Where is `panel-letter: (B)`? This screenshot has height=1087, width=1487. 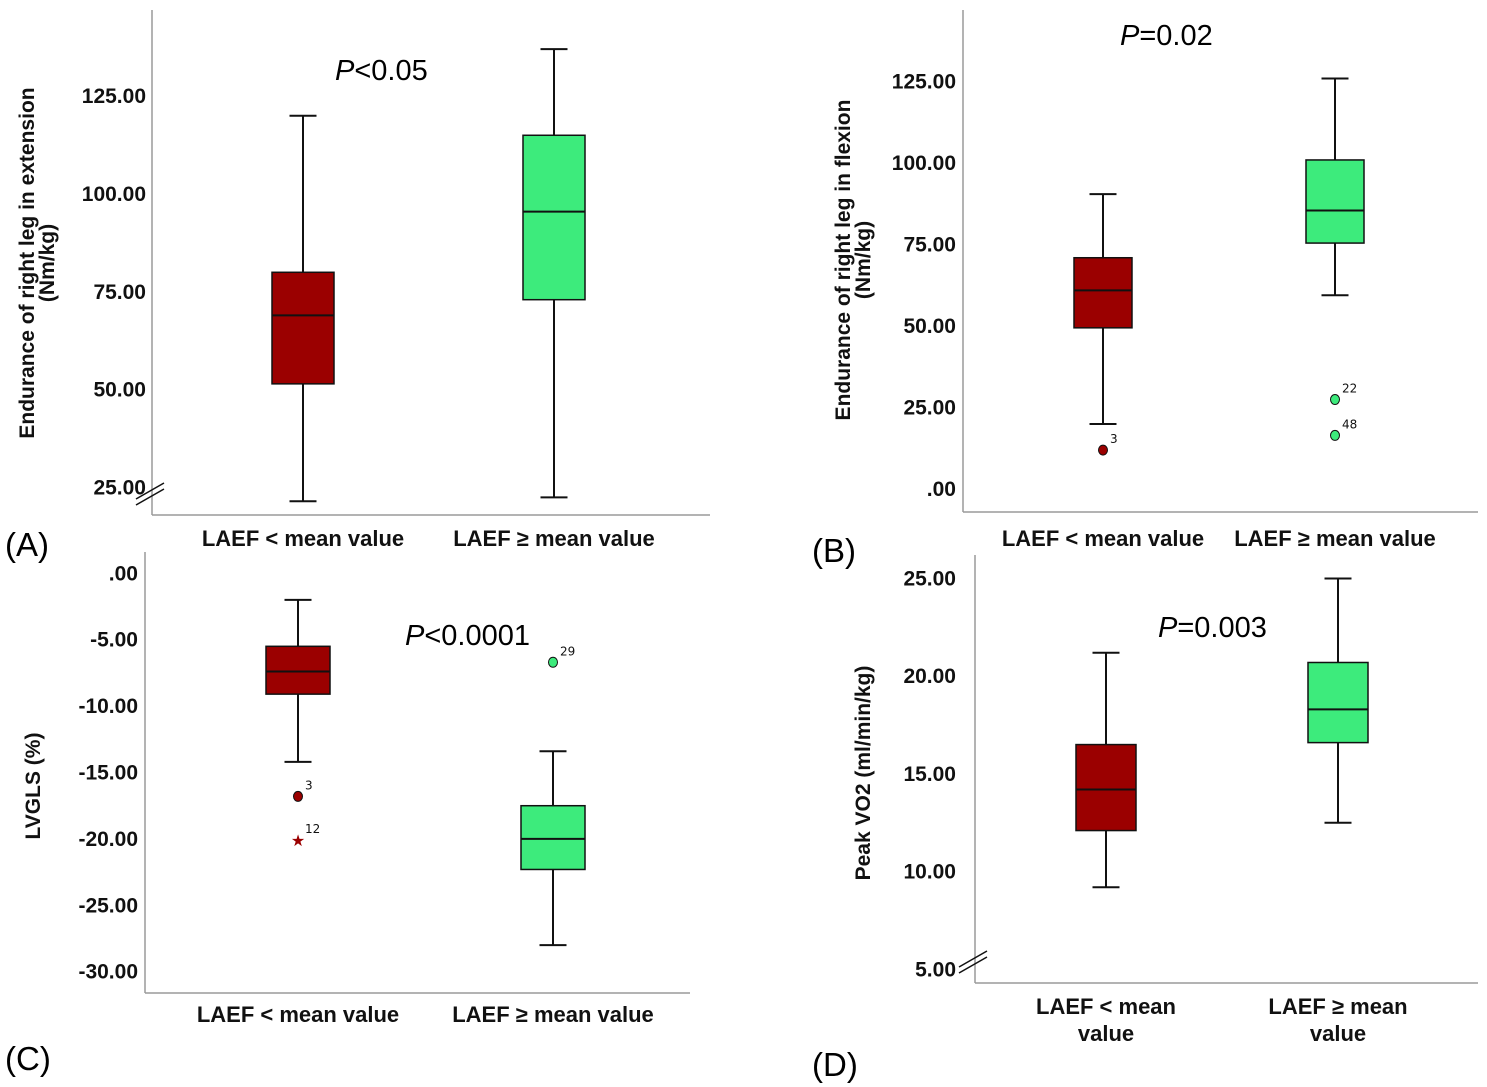
panel-letter: (B) is located at coordinates (834, 550).